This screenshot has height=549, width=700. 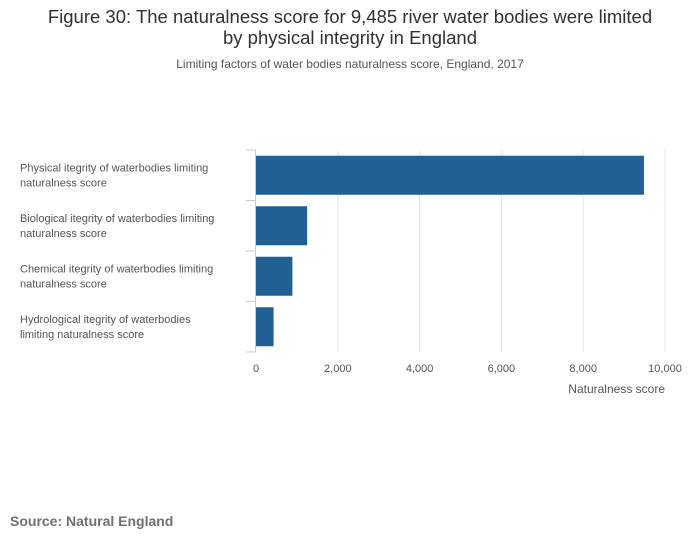 What do you see at coordinates (256, 369) in the screenshot?
I see `x-tick-label: 0` at bounding box center [256, 369].